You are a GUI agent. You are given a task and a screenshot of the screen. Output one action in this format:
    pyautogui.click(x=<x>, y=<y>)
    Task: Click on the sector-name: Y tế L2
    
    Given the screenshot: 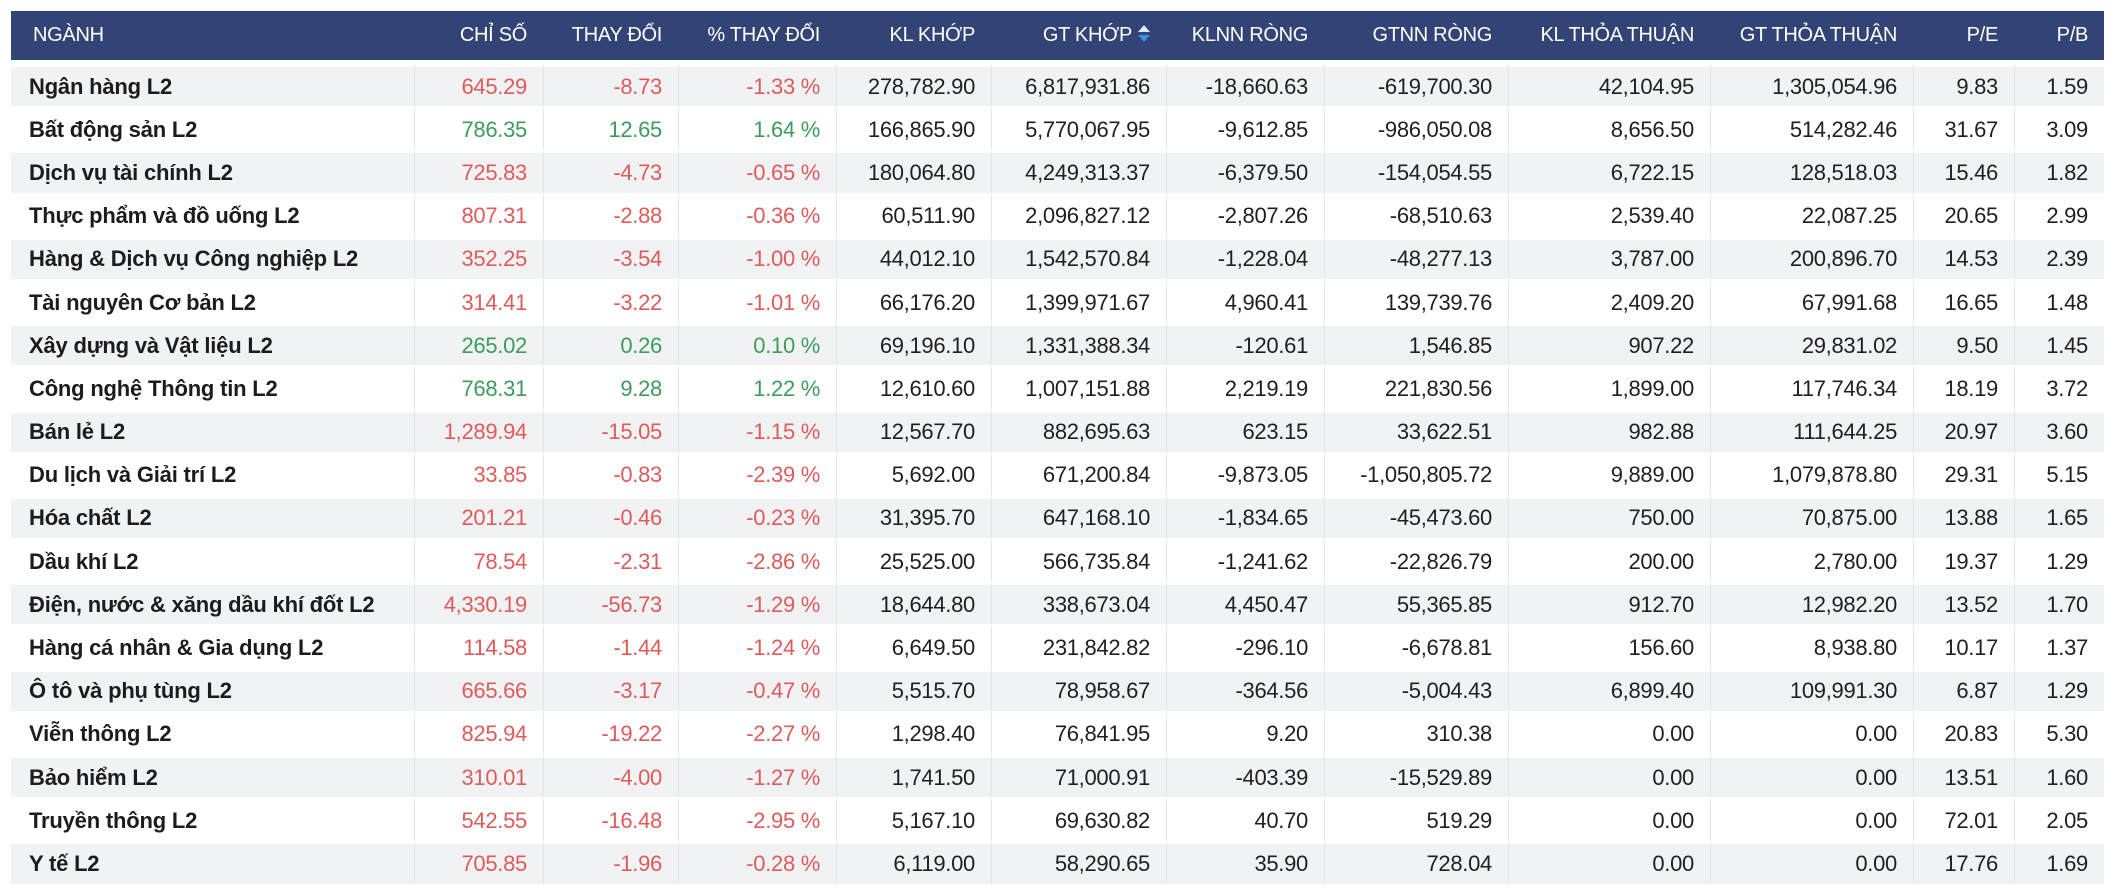 What is the action you would take?
    pyautogui.click(x=212, y=862)
    